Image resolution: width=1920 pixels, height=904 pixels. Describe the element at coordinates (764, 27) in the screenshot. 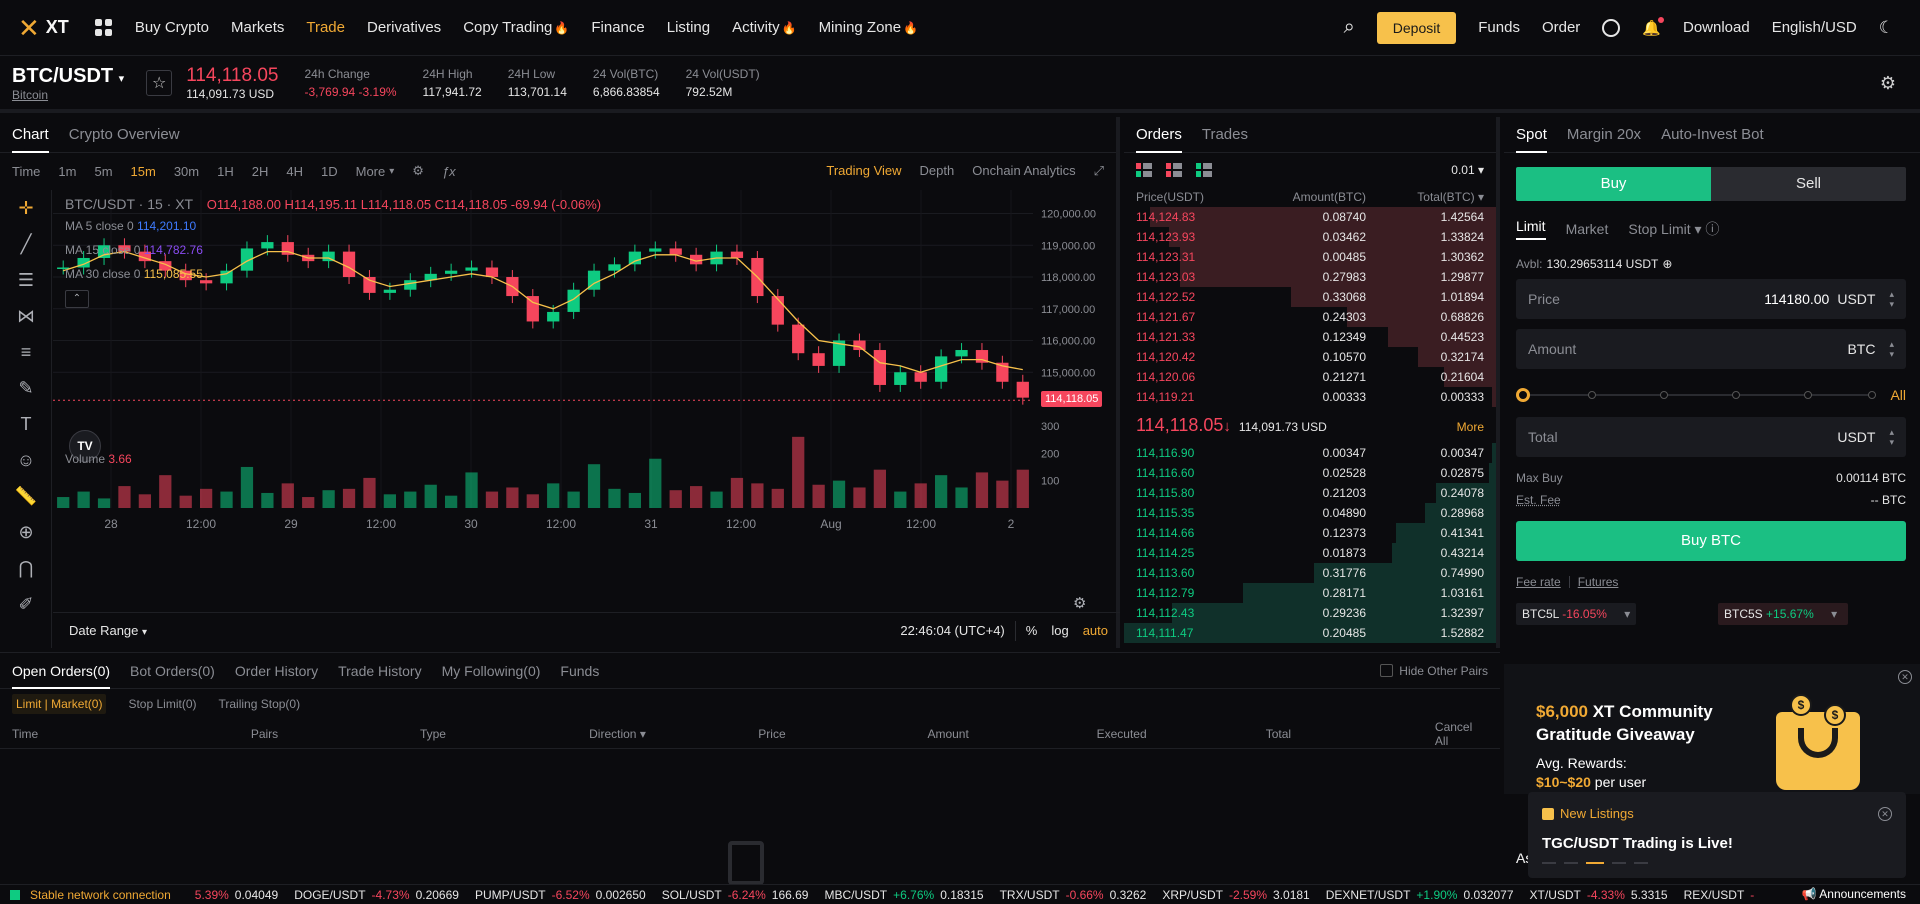

I see `nav-activity: Activity 🔥` at that location.